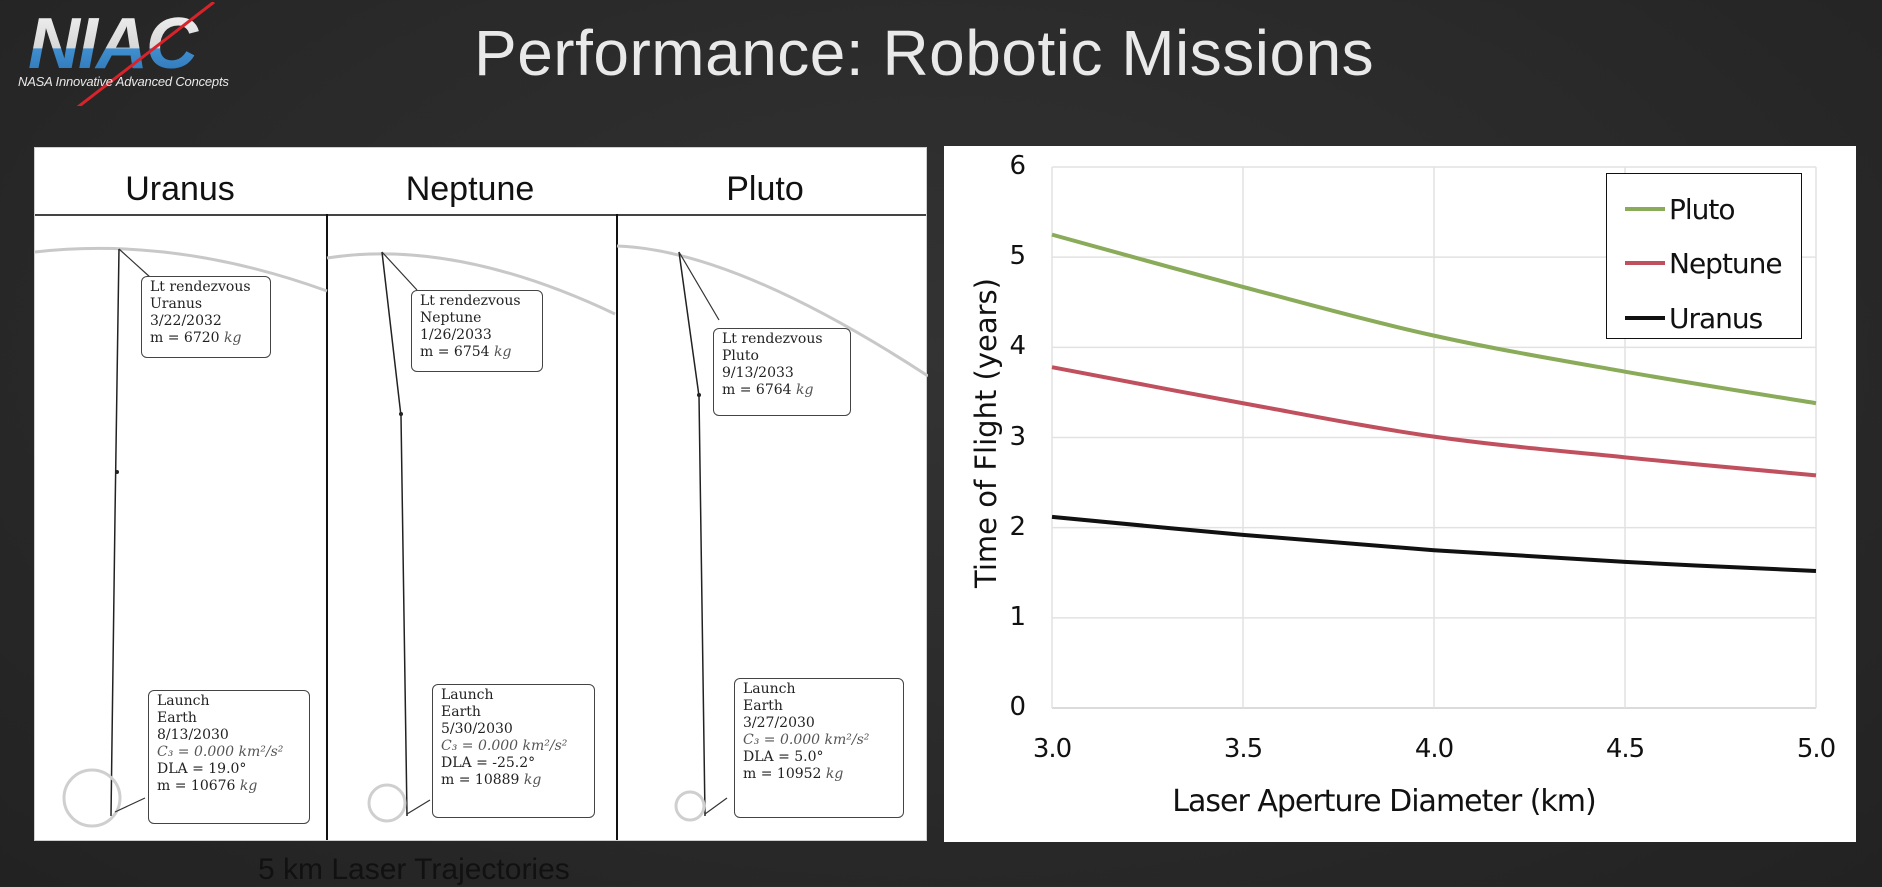 The image size is (1882, 887). I want to click on legend-label: Neptune, so click(1726, 263).